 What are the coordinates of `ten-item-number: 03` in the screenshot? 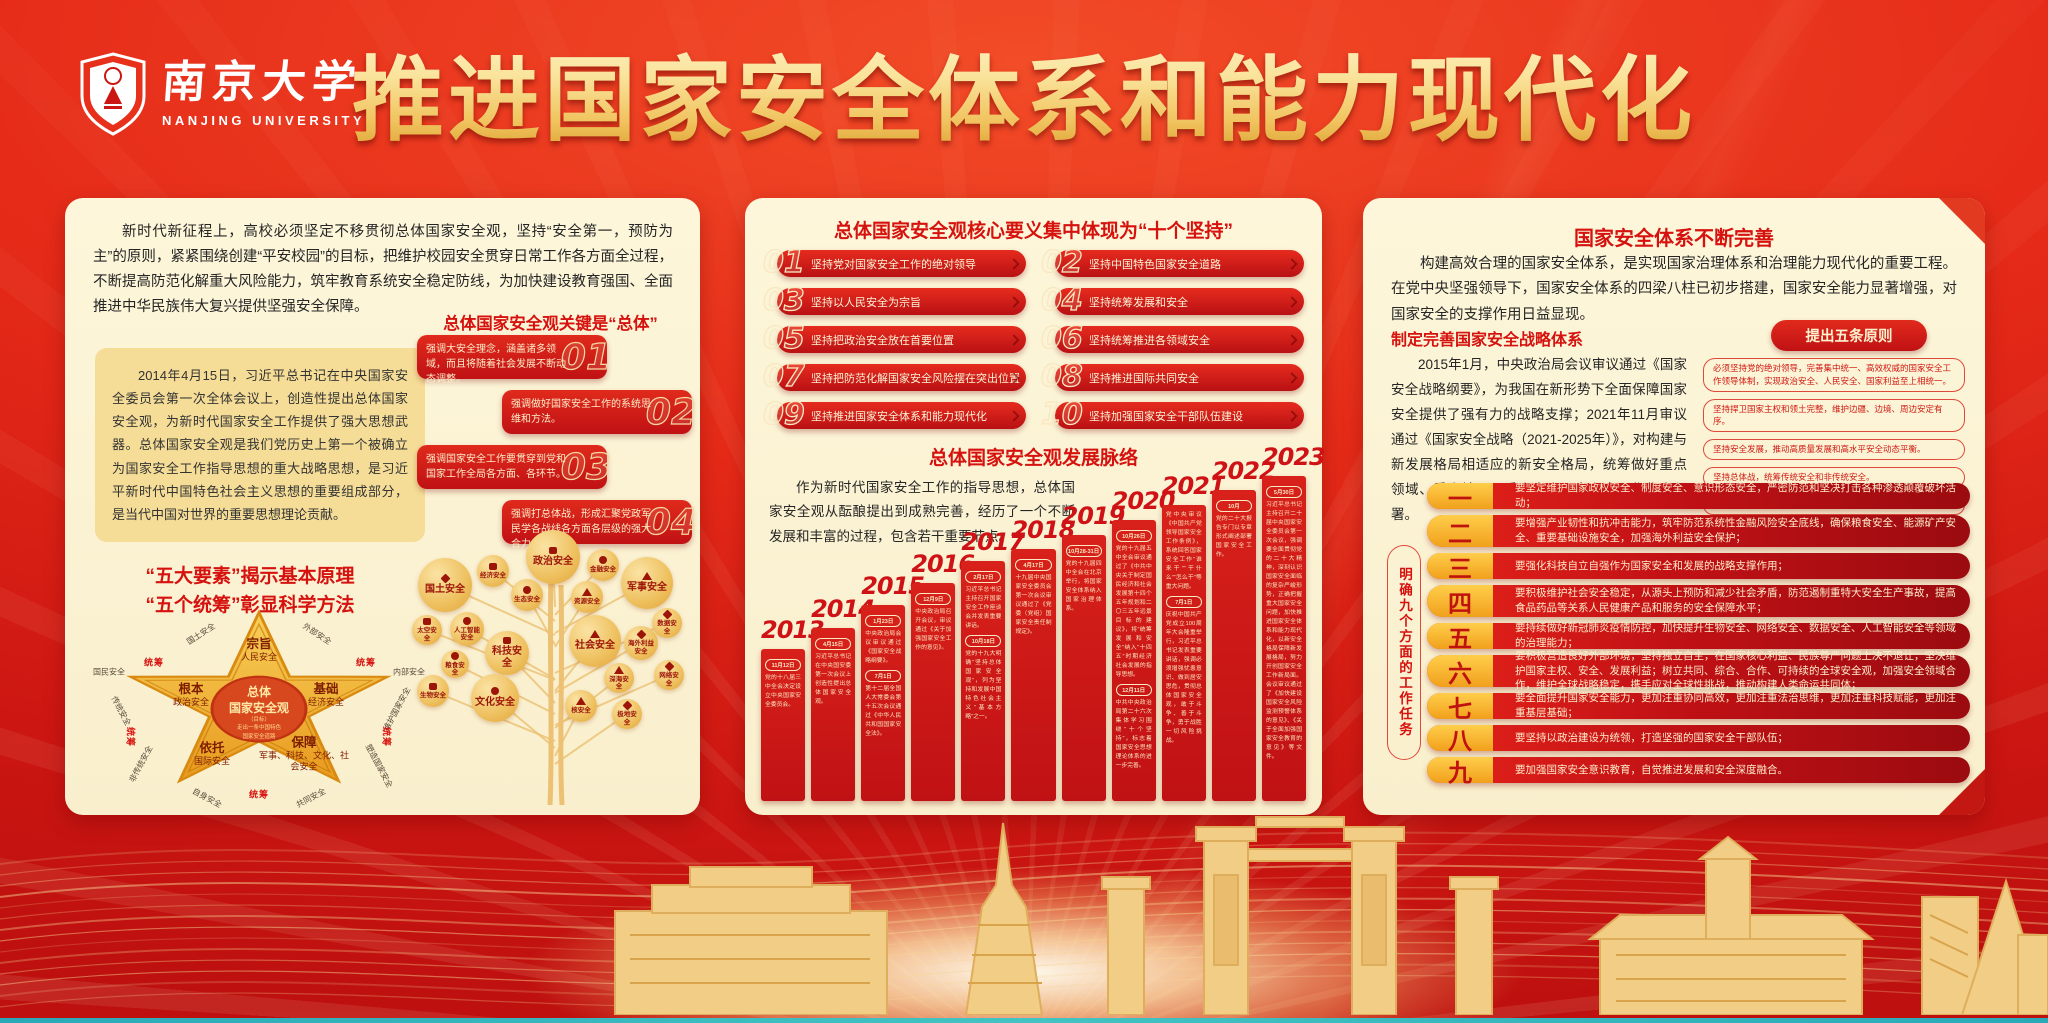 It's located at (783, 300).